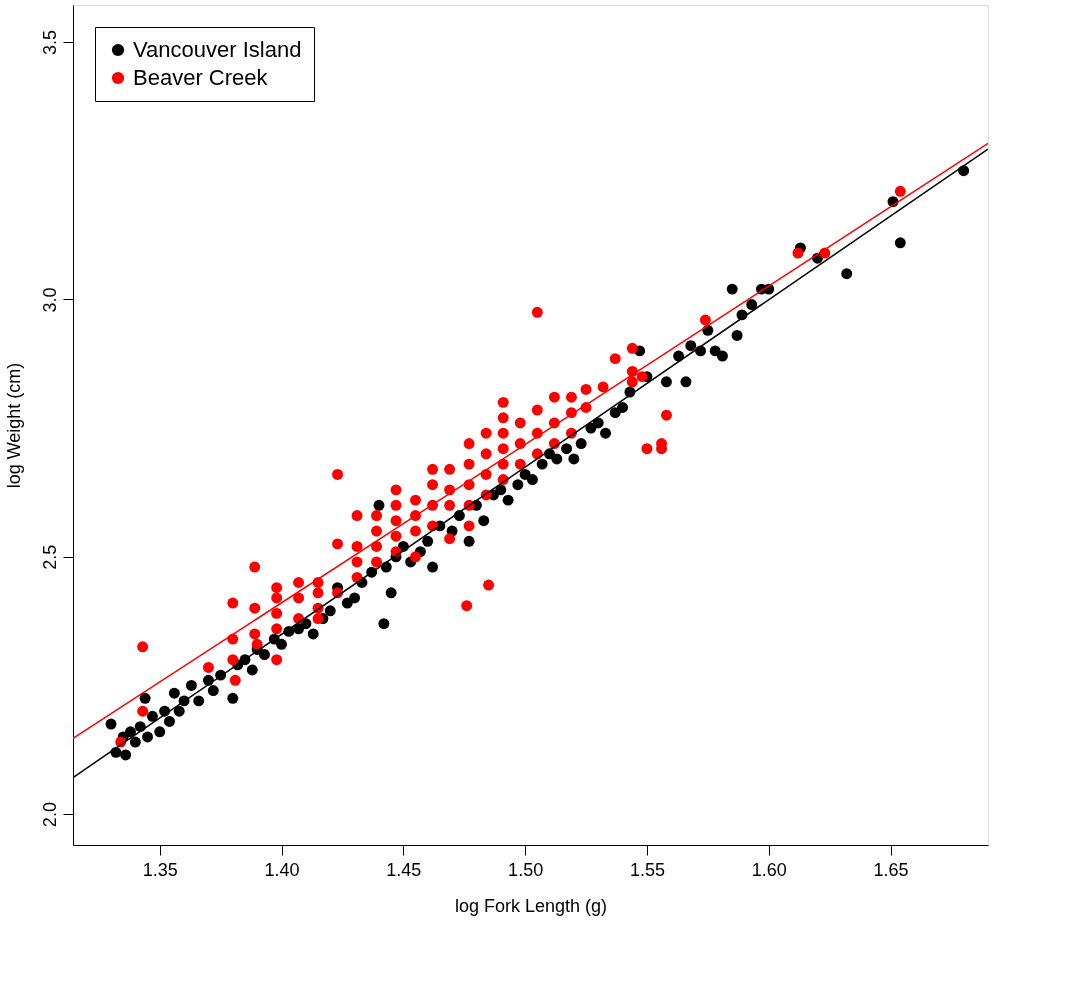 This screenshot has height=994, width=1071. Describe the element at coordinates (13, 425) in the screenshot. I see `y-axis-title: log Weight (cm)` at that location.